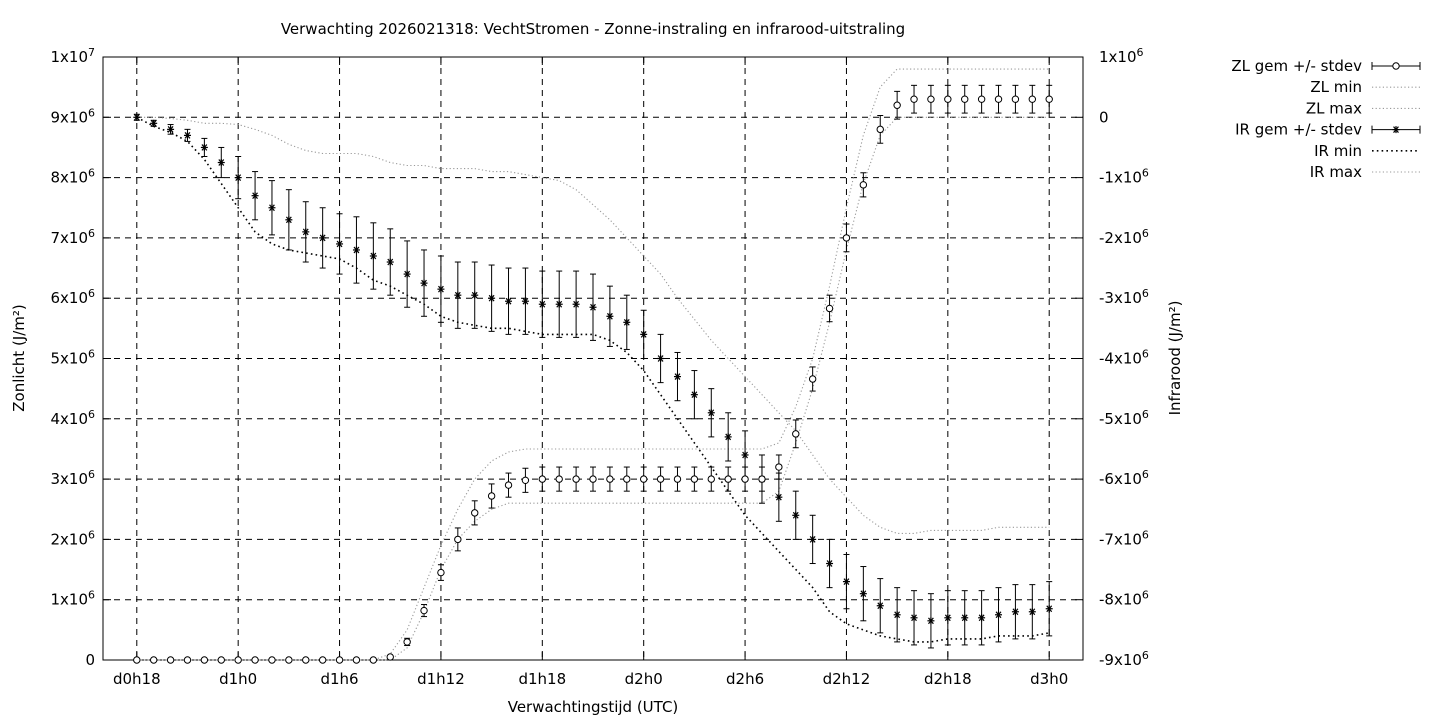 The width and height of the screenshot is (1440, 720). I want to click on y-tick-label: 4x106, so click(72, 418).